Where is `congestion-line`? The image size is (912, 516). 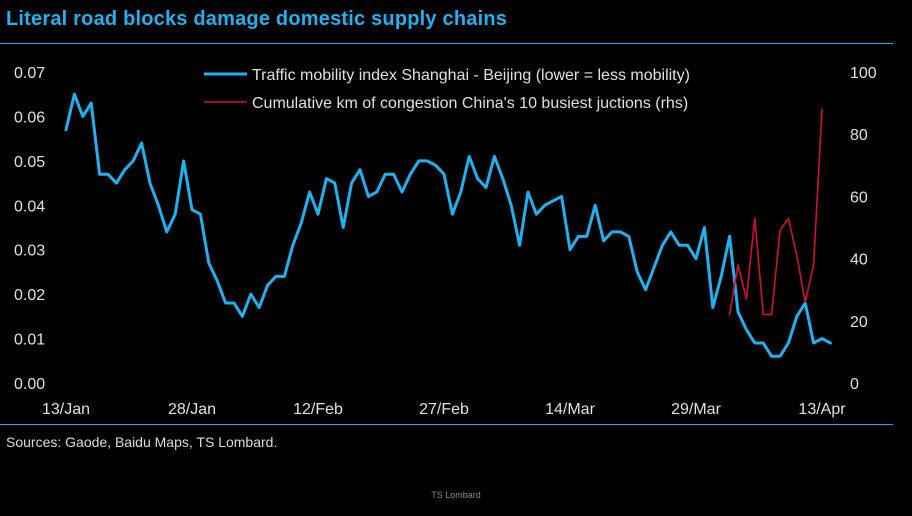
congestion-line is located at coordinates (775, 212).